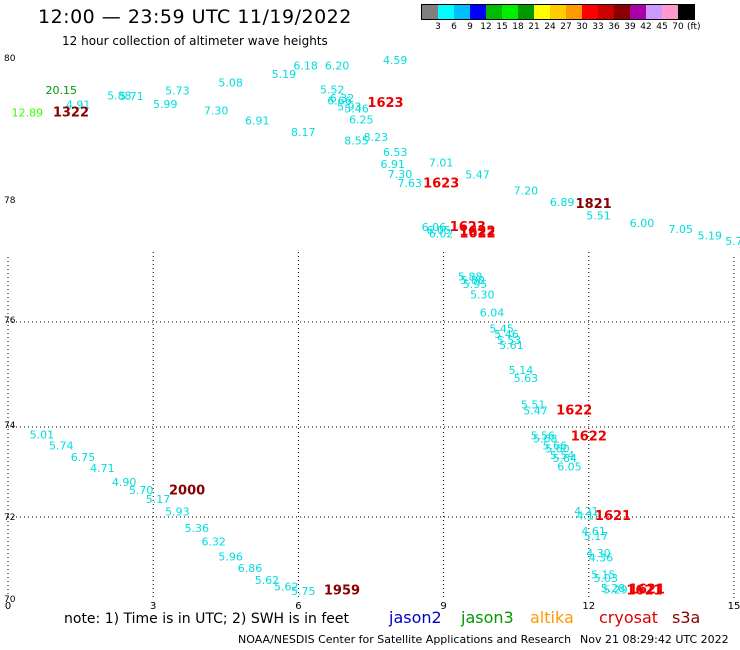 The image size is (740, 650). Describe the element at coordinates (213, 542) in the screenshot. I see `wave-height-label: 6.32` at that location.